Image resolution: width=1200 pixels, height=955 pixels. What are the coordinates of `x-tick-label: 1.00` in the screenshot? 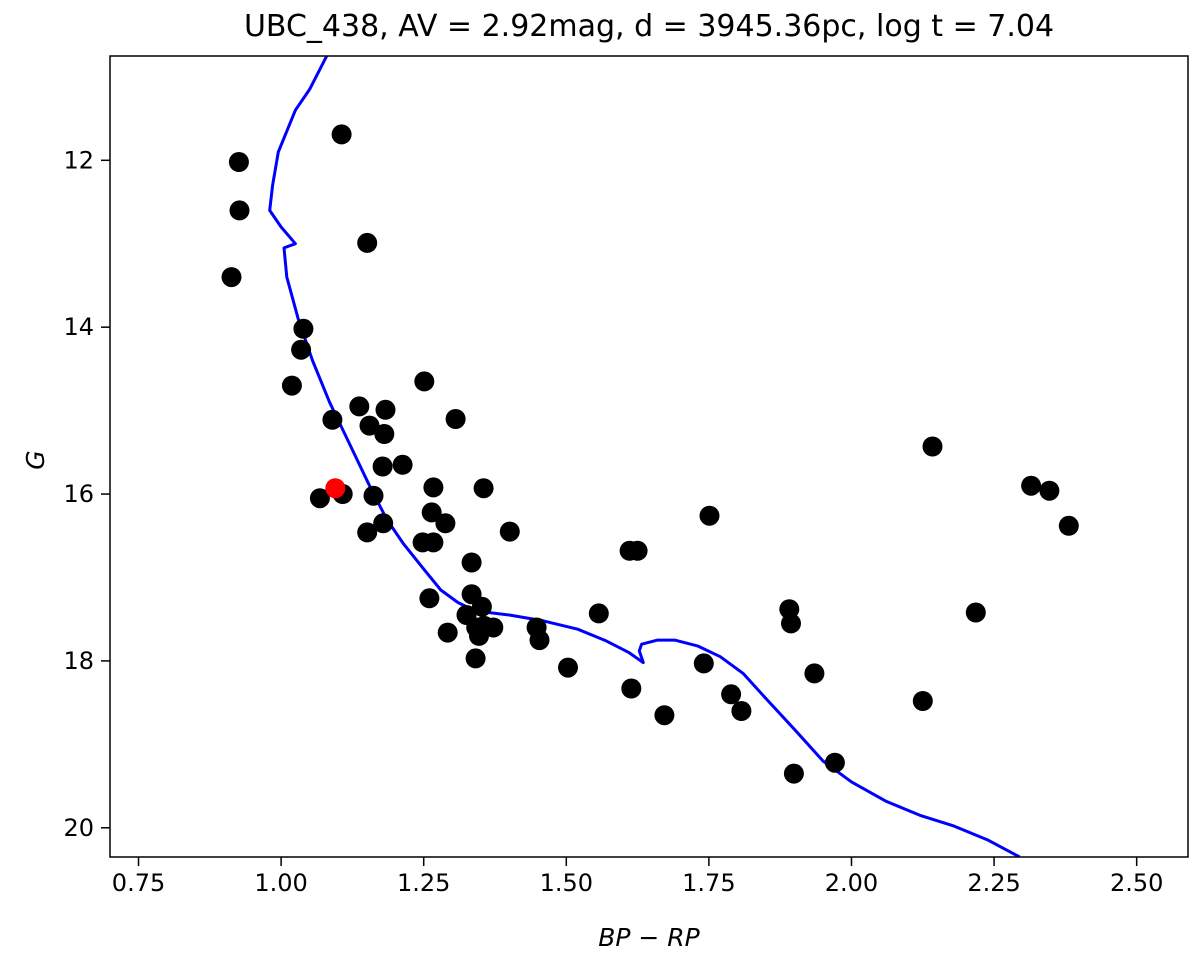 It's located at (280, 883).